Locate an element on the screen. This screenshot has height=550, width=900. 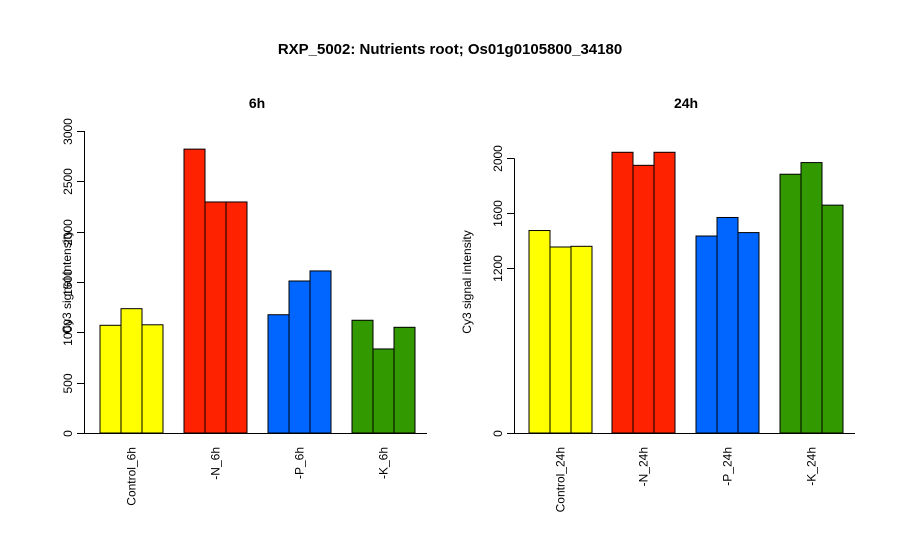
bar-Control_6h-rep1 is located at coordinates (110, 379).